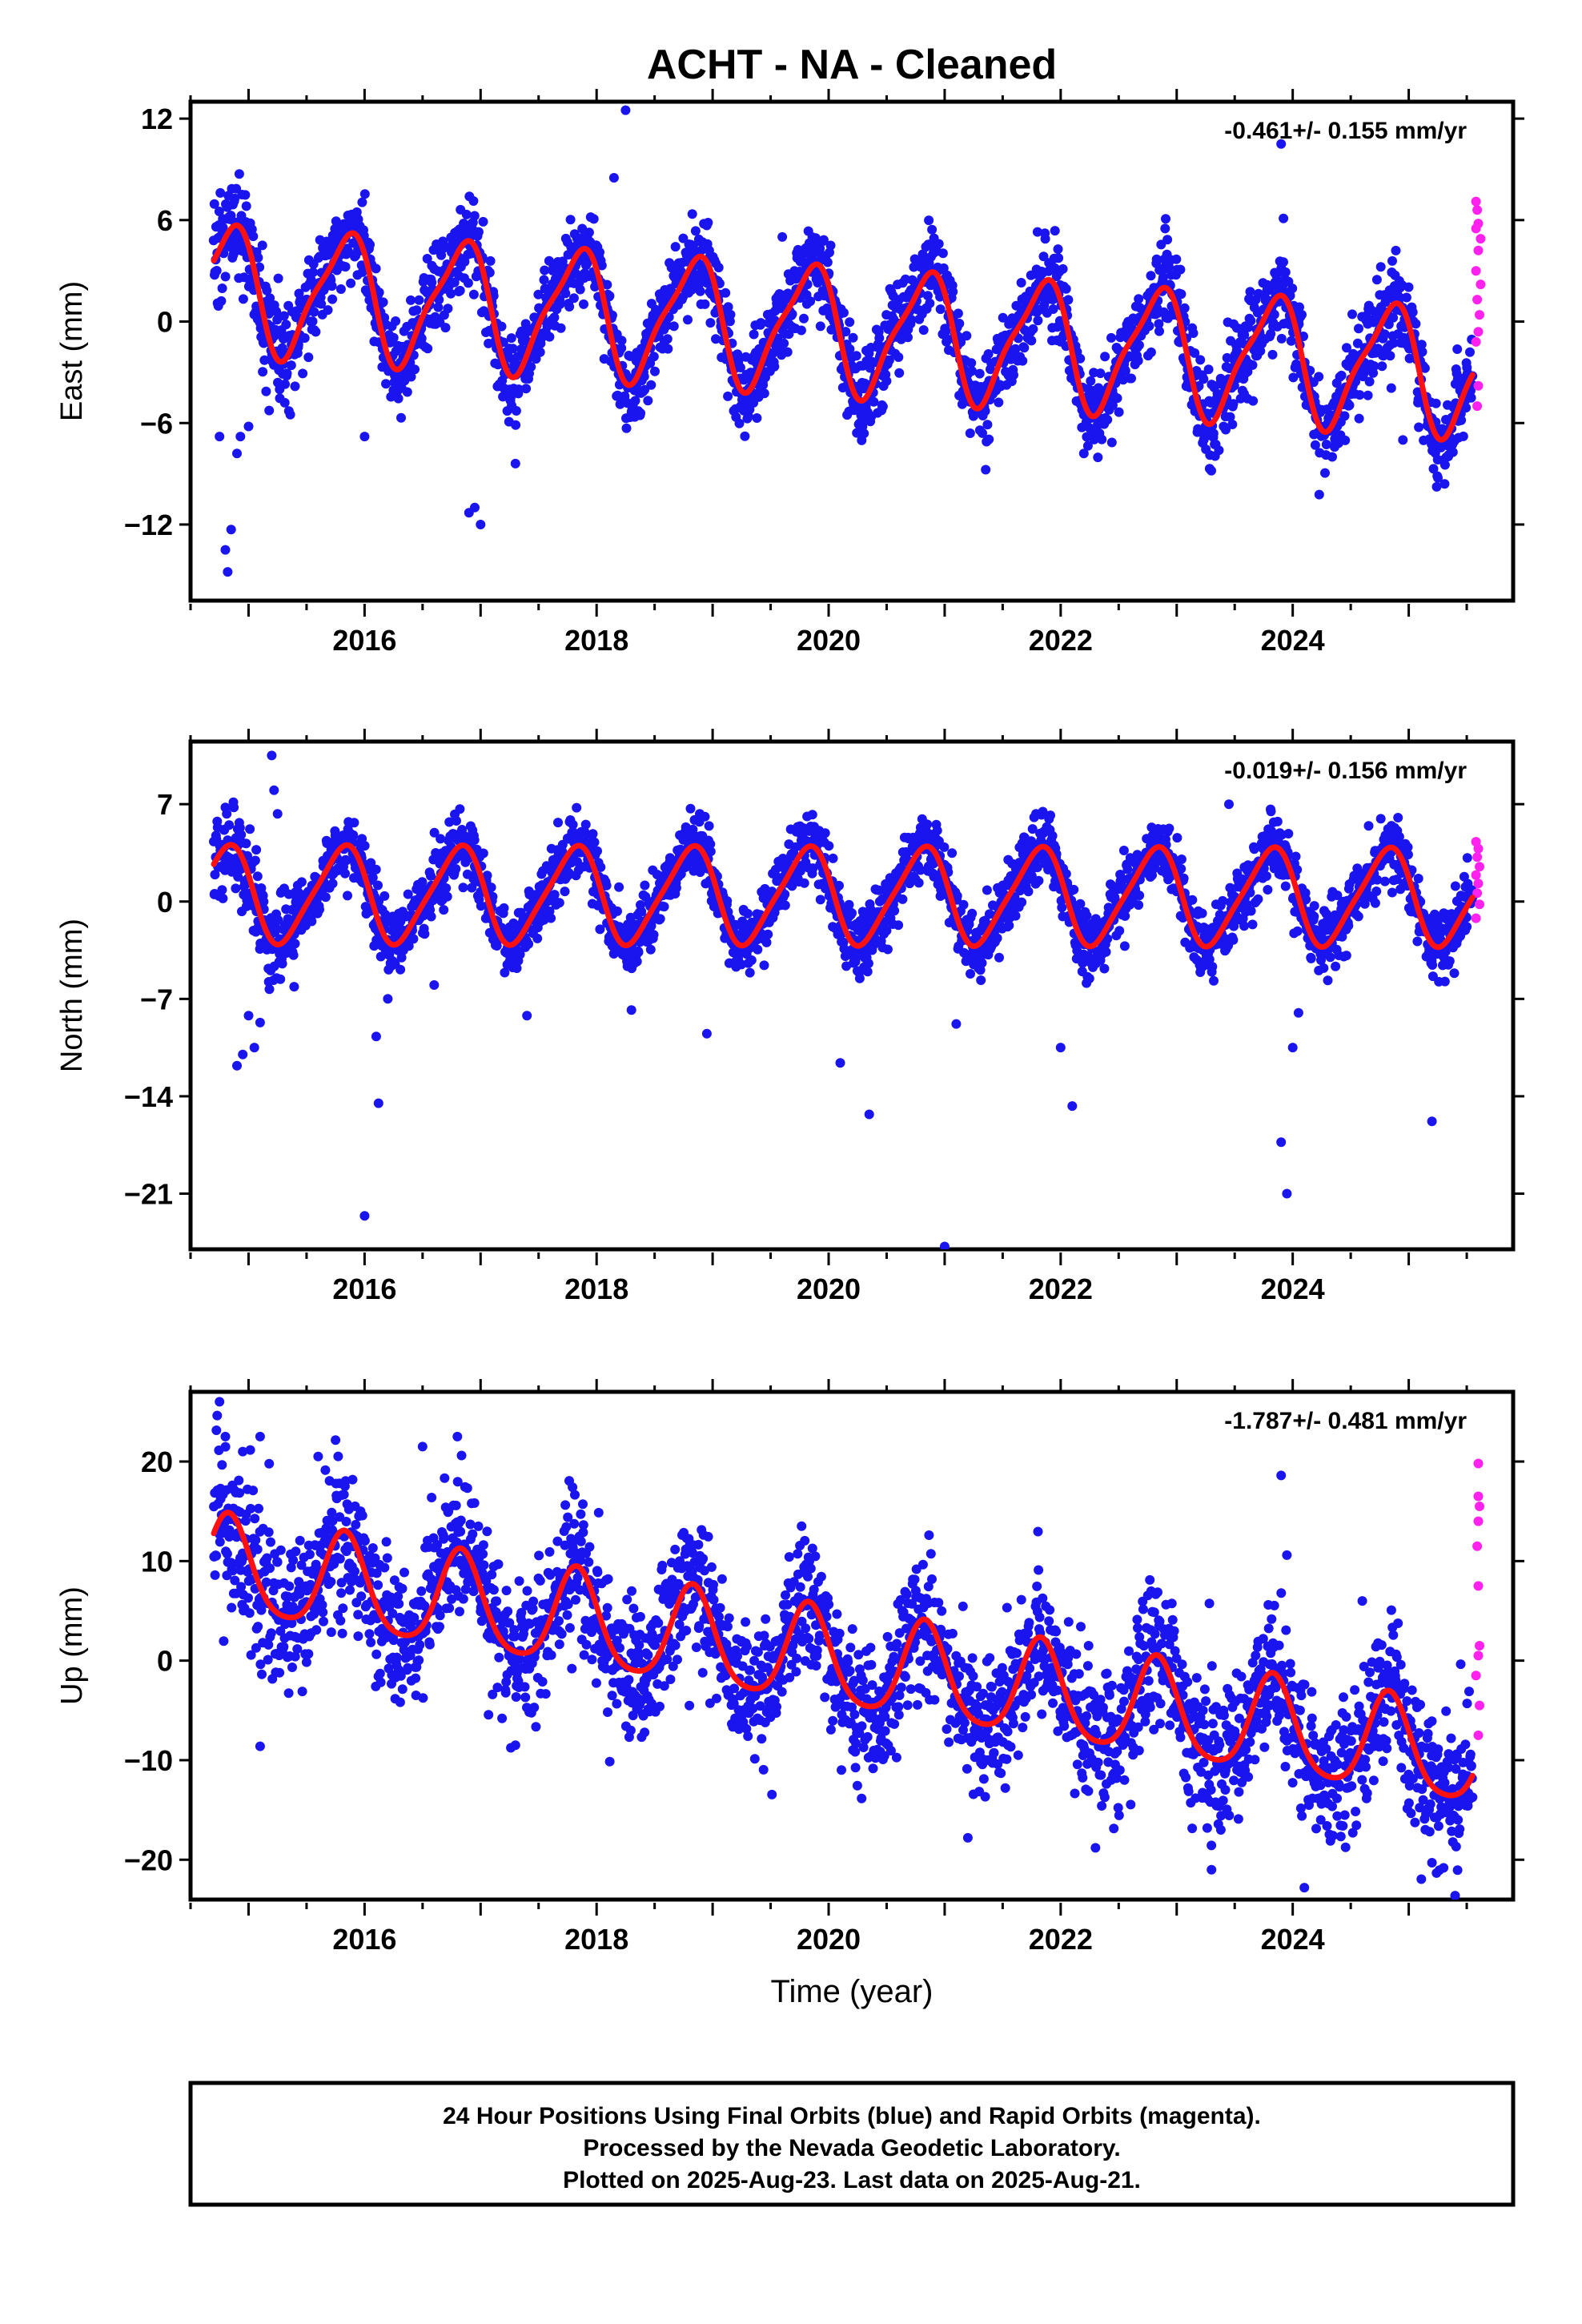  What do you see at coordinates (596, 1289) in the screenshot?
I see `x-tick-label: 2018` at bounding box center [596, 1289].